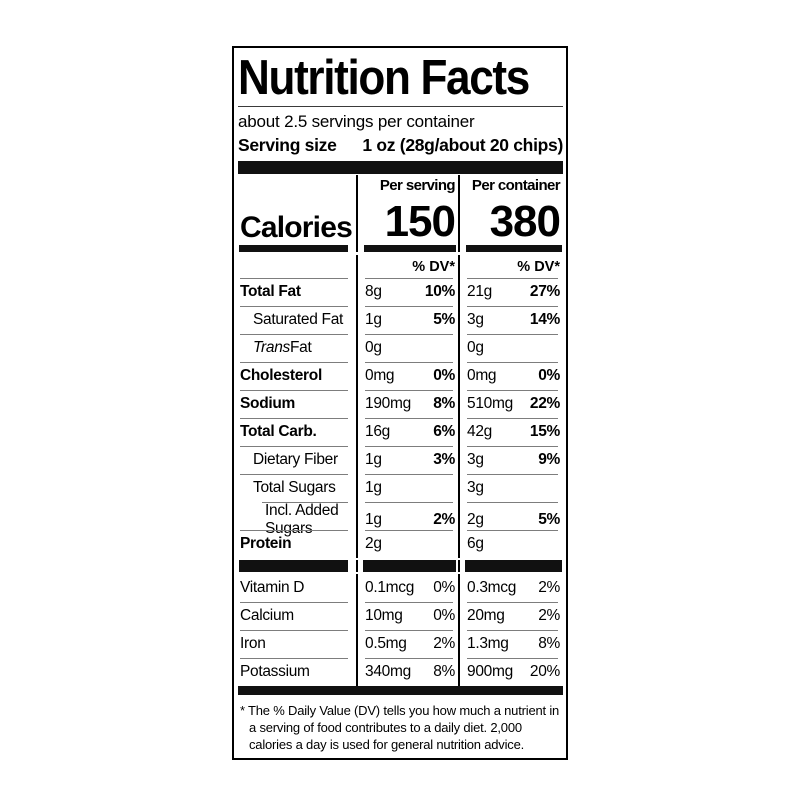 The height and width of the screenshot is (800, 800). What do you see at coordinates (479, 431) in the screenshot?
I see `per-container-amount: 42g` at bounding box center [479, 431].